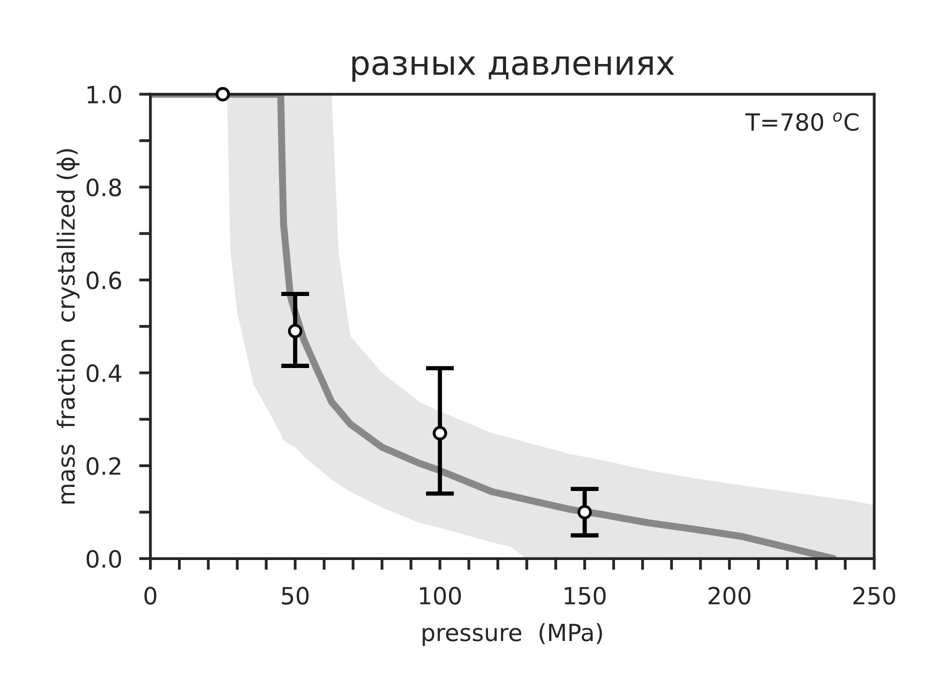 This screenshot has height=673, width=940. Describe the element at coordinates (104, 280) in the screenshot. I see `y-tick-label: 0.6` at that location.